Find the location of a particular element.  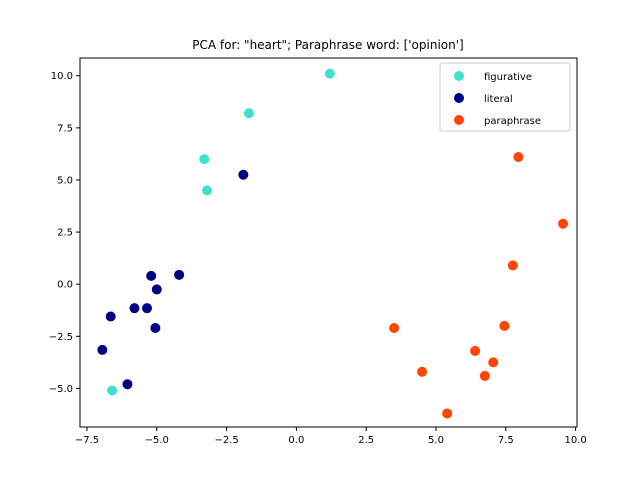

legend-box is located at coordinates (505, 97).